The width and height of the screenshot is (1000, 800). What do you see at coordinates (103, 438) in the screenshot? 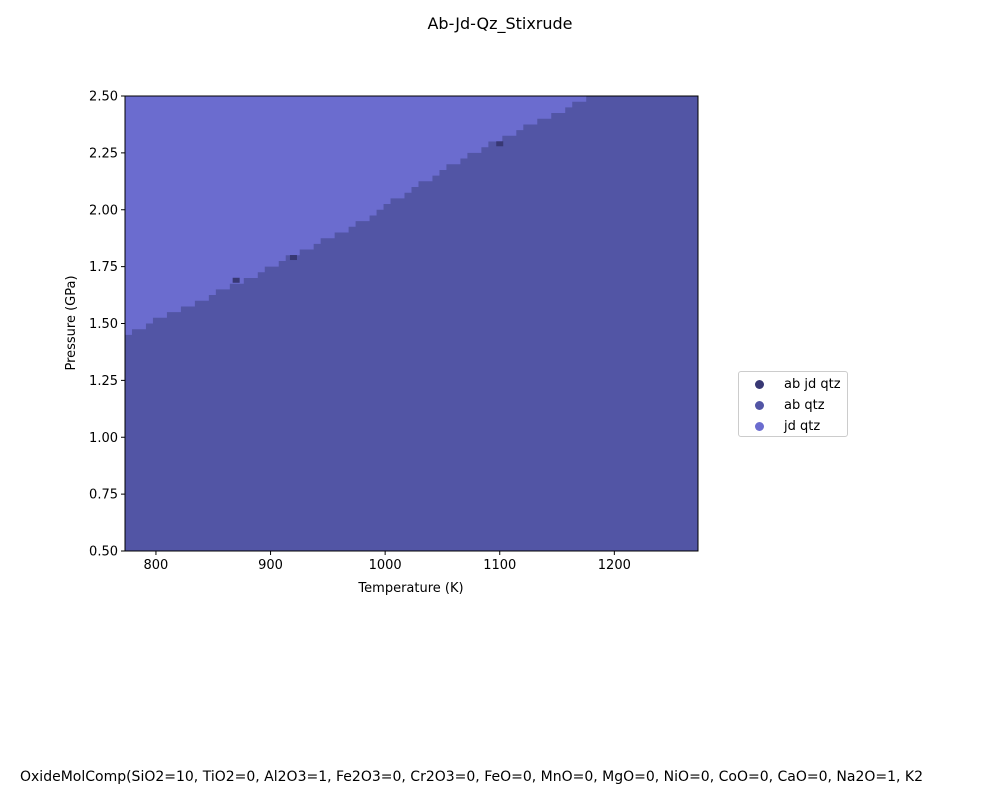
I see `y-tick-label: 1.00` at bounding box center [103, 438].